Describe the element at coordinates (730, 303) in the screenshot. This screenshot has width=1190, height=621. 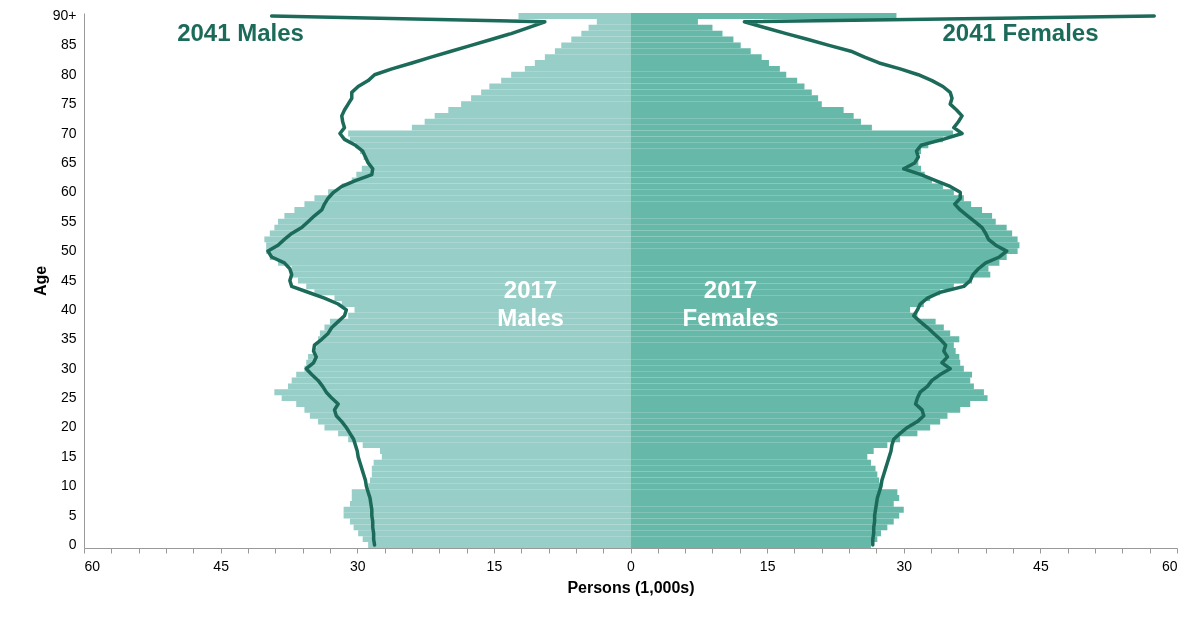
I see `series-label: 2017 Females` at that location.